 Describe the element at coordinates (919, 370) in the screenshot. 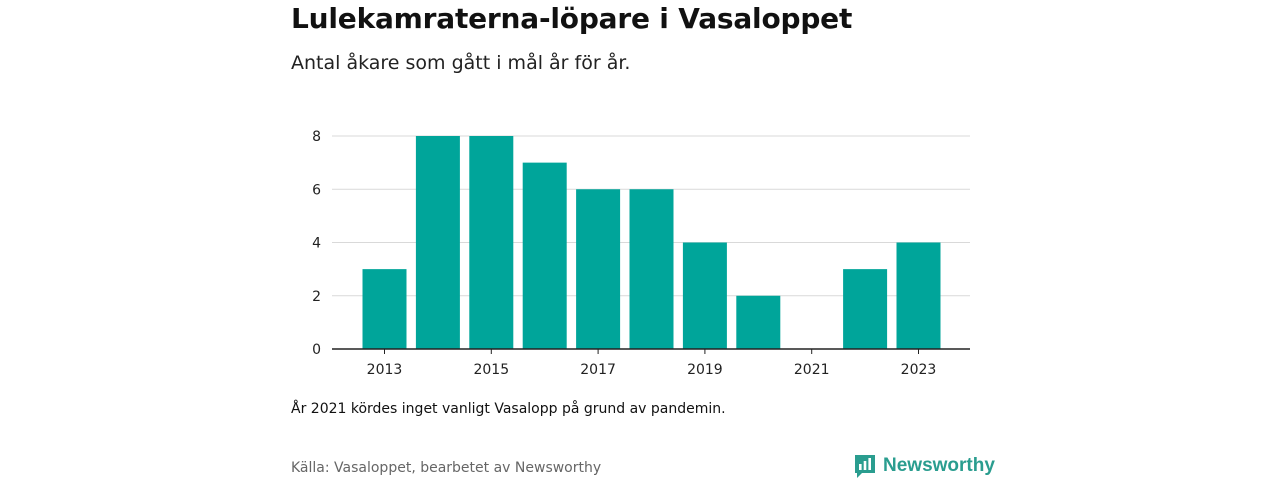

I see `x-tick-label: 2023` at that location.